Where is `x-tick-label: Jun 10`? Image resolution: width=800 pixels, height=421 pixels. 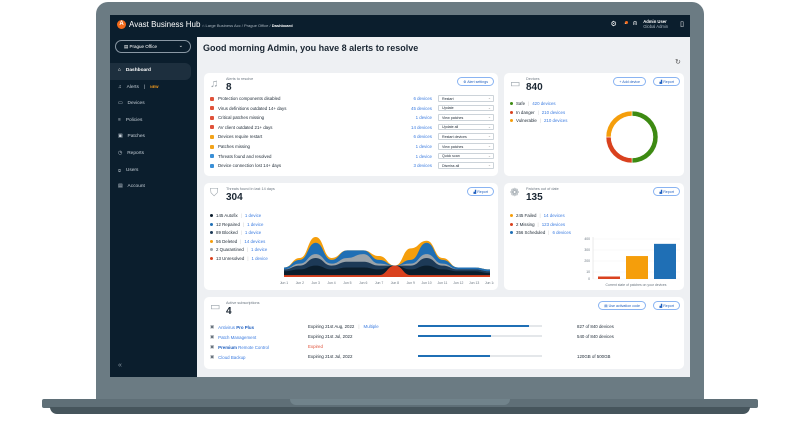 x-tick-label: Jun 10 is located at coordinates (427, 283).